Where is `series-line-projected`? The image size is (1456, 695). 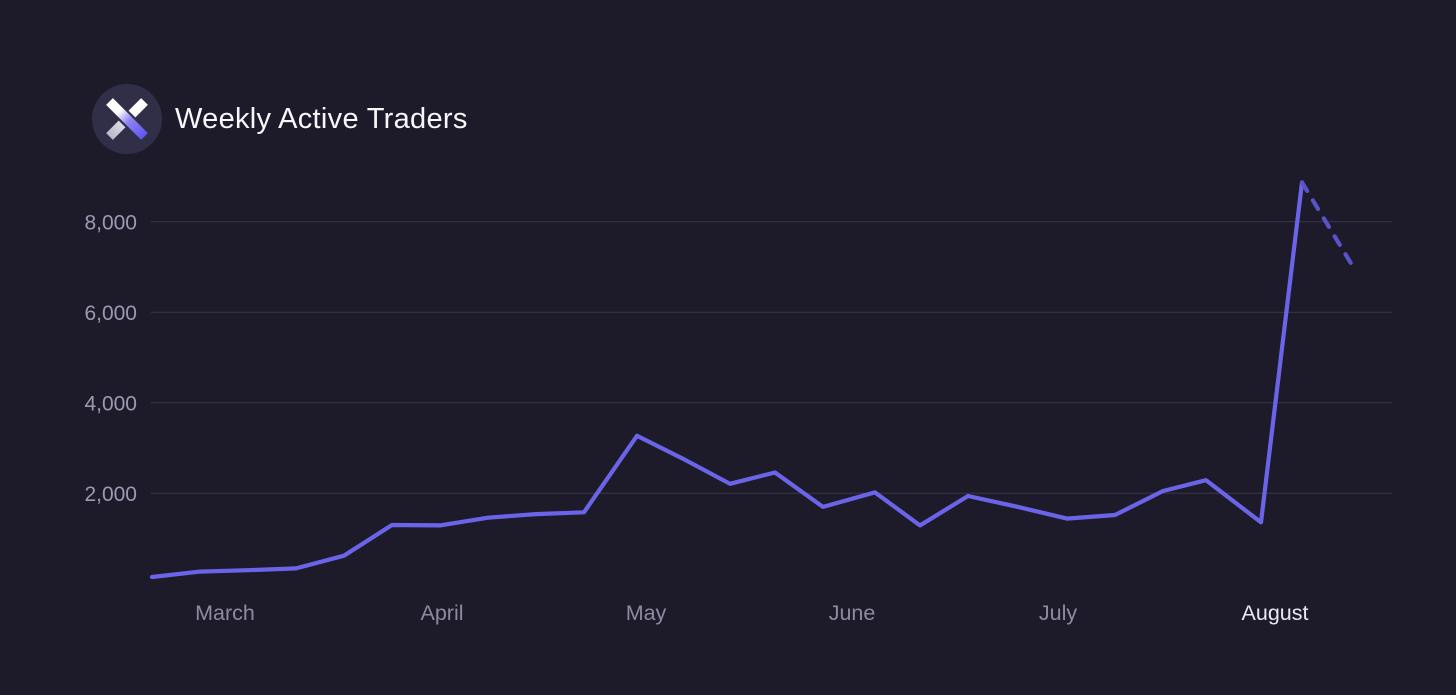 series-line-projected is located at coordinates (1329, 227).